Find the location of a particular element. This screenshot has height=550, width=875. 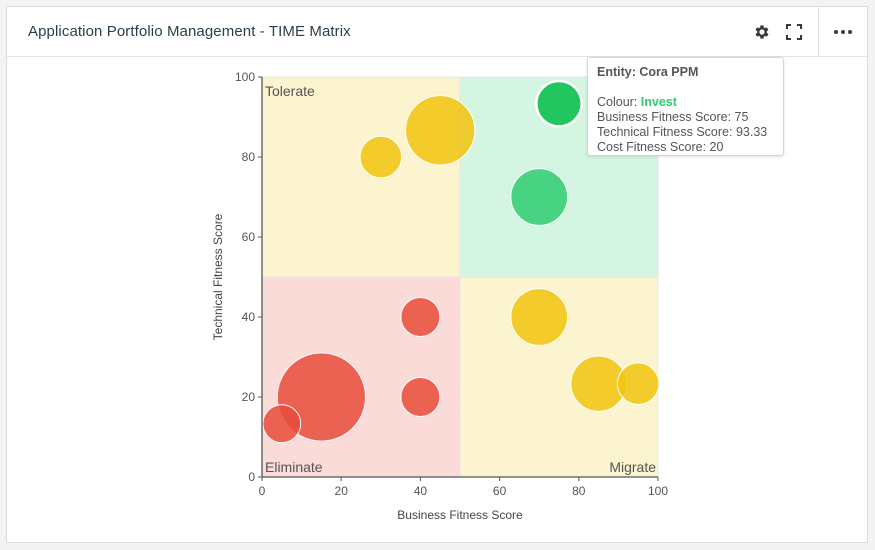

header-separator is located at coordinates (818, 31).